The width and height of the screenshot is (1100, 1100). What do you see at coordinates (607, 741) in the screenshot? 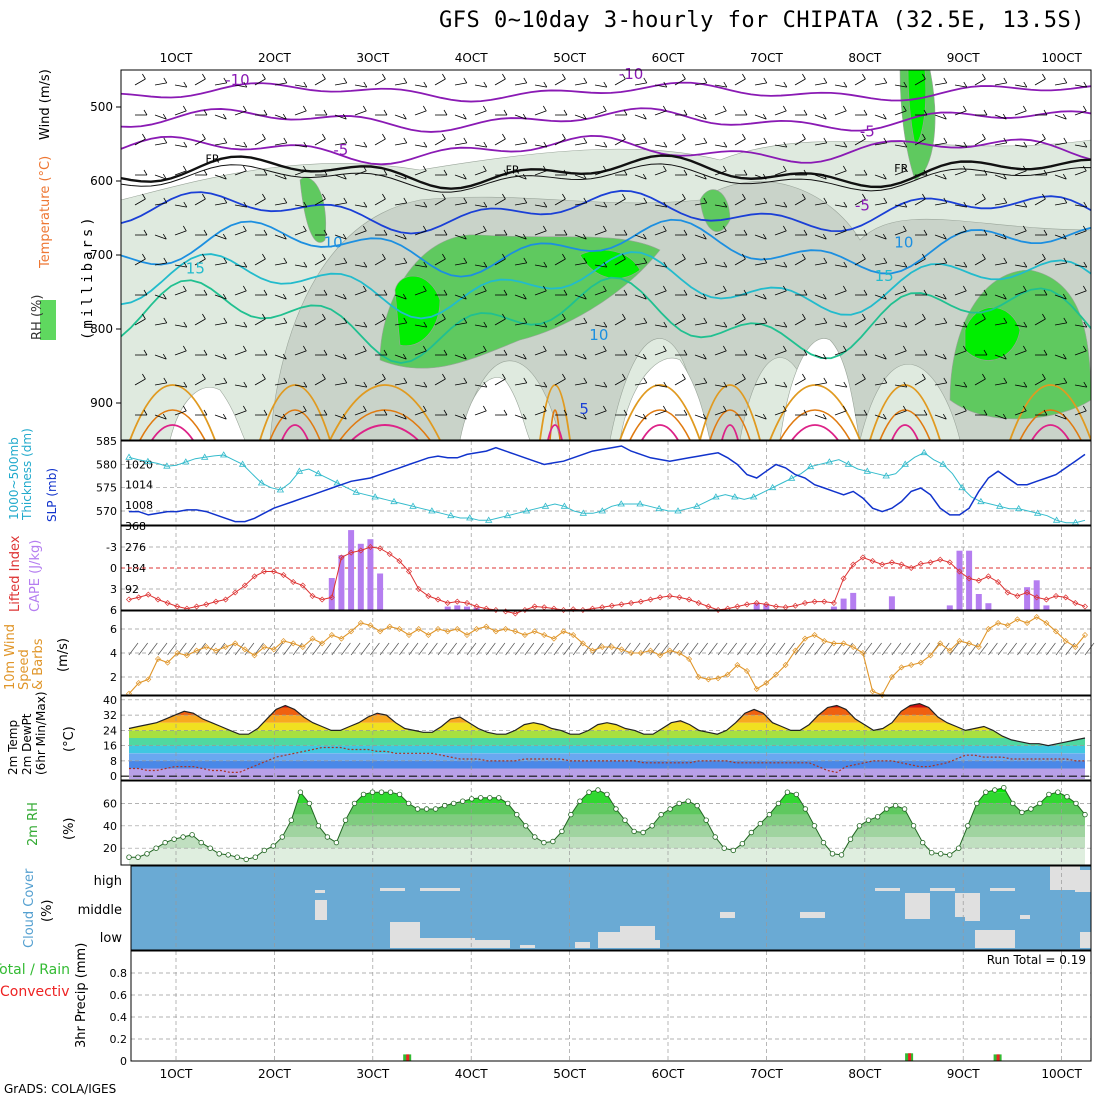
I see `temp-bands` at bounding box center [607, 741].